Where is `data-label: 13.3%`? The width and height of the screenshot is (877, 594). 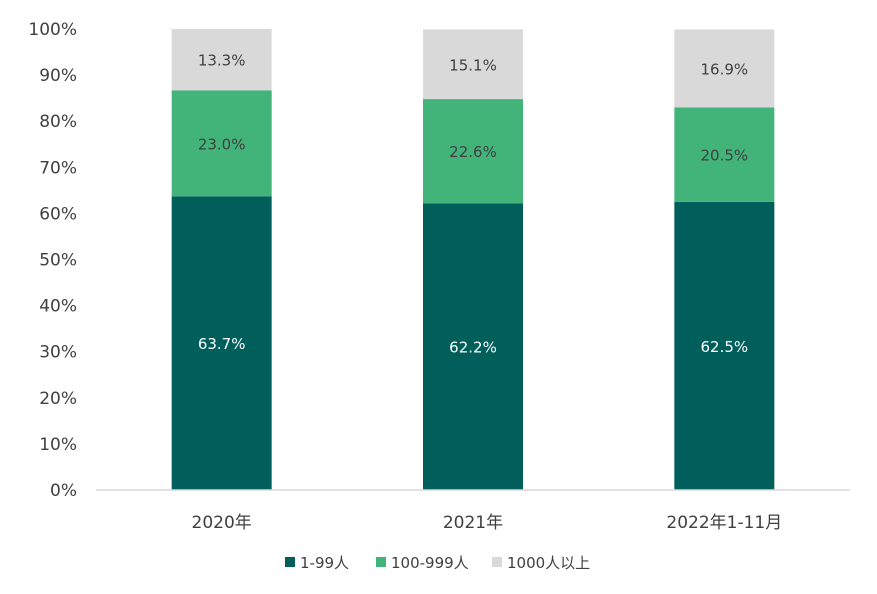 data-label: 13.3% is located at coordinates (222, 61).